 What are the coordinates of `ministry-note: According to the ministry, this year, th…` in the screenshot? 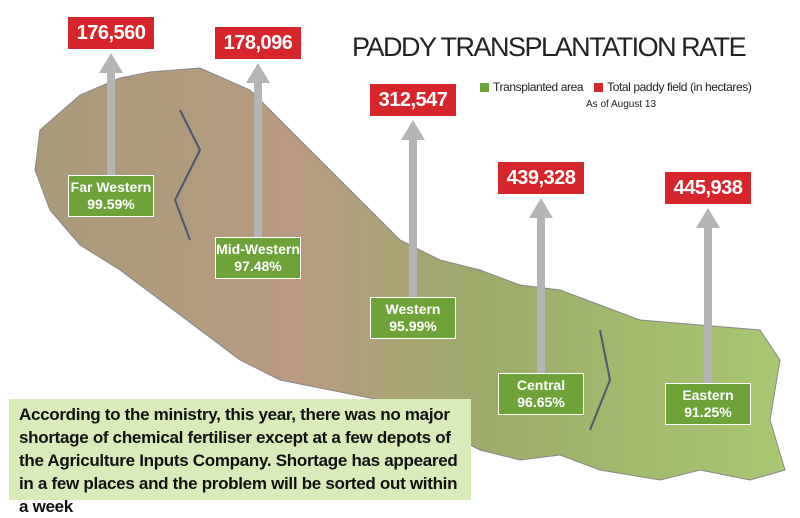 It's located at (240, 457).